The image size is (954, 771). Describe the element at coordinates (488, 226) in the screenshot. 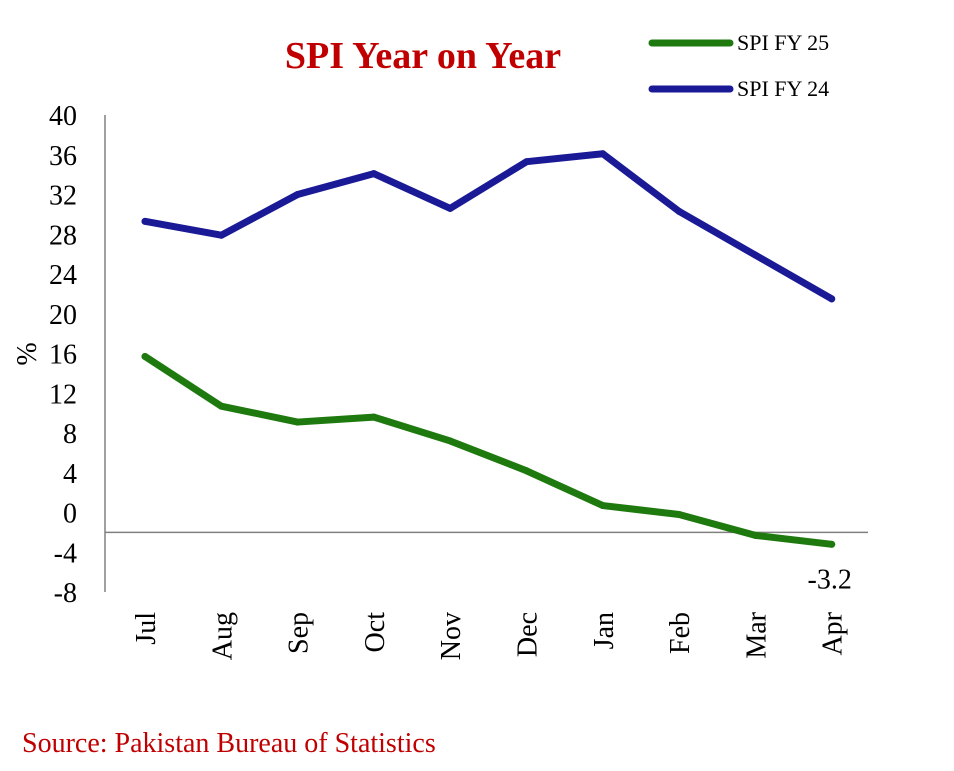

I see `series-line-spi-fy24` at that location.